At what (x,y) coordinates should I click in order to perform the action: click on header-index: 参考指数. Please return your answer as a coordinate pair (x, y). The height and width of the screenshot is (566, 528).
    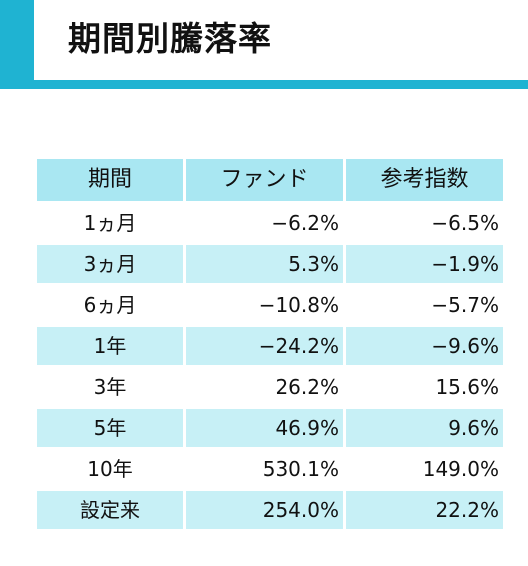
    Looking at the image, I should click on (424, 180).